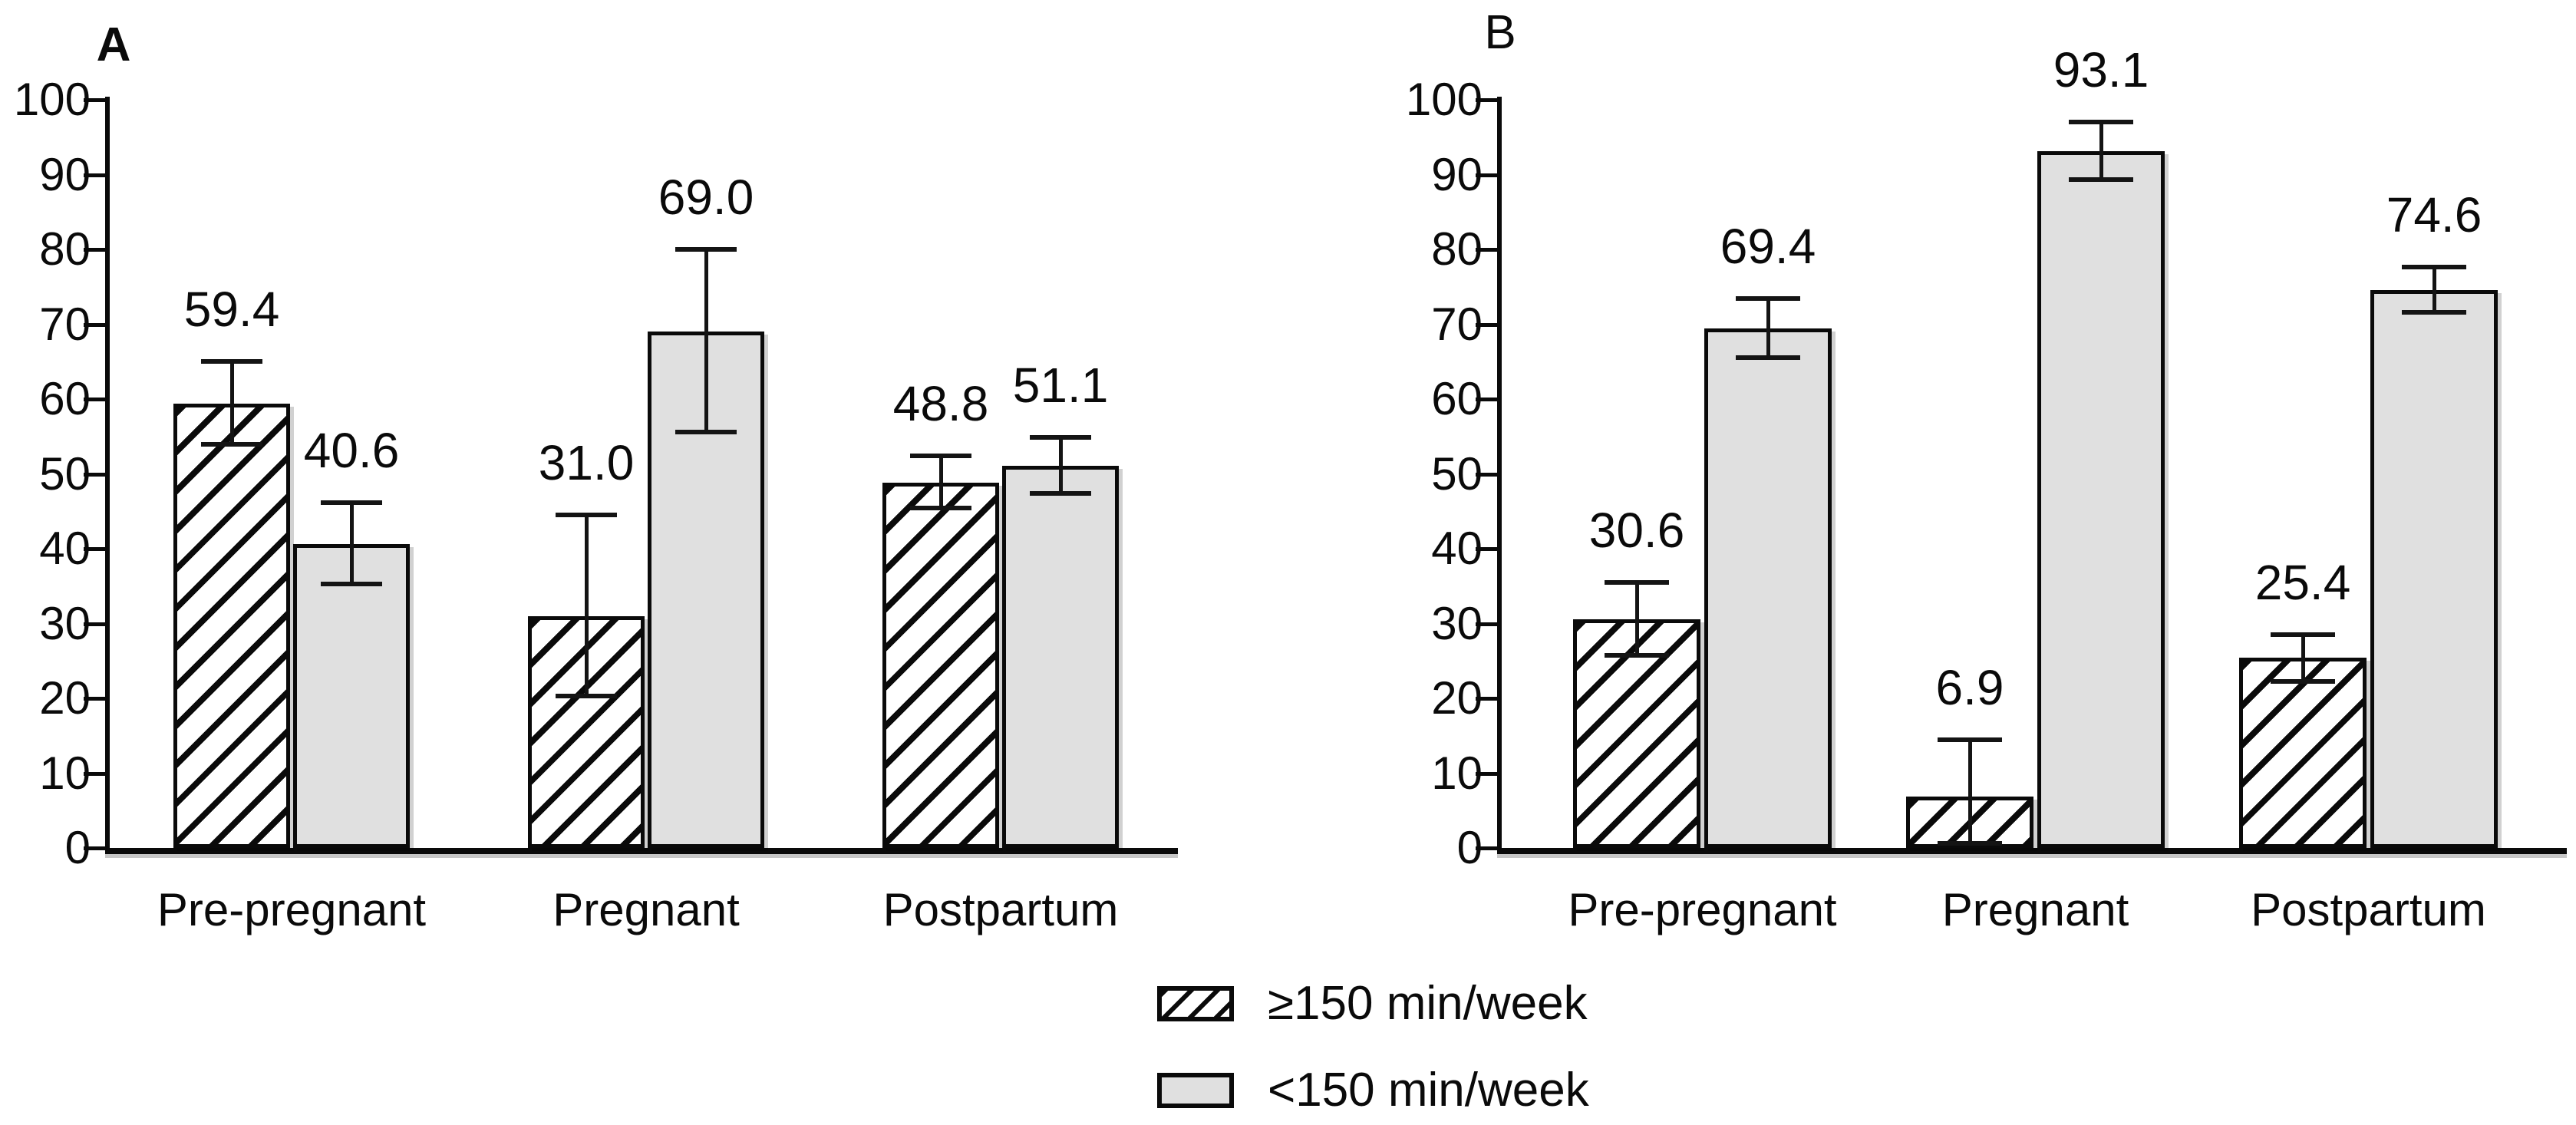 The image size is (2576, 1125). I want to click on bar-B-Postpartum-ge150, so click(2303, 753).